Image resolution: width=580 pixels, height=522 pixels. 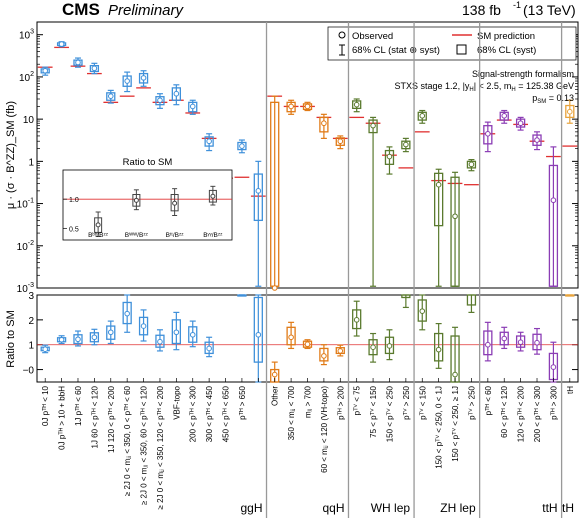 I want to click on x-tick-label: pᵀⱽ > 250, so click(x=406, y=402).